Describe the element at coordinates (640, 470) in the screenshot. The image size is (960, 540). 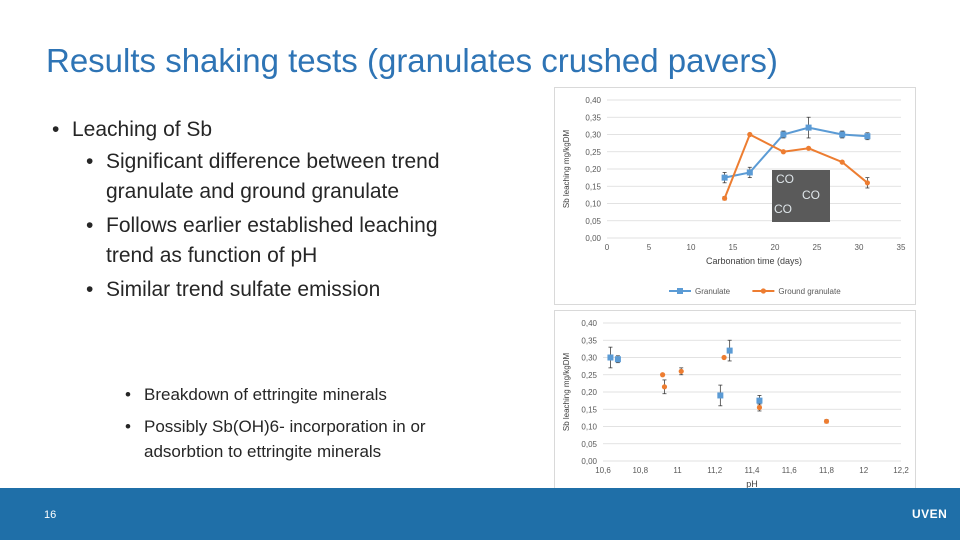
I see `x-tick-label: 10,8` at that location.